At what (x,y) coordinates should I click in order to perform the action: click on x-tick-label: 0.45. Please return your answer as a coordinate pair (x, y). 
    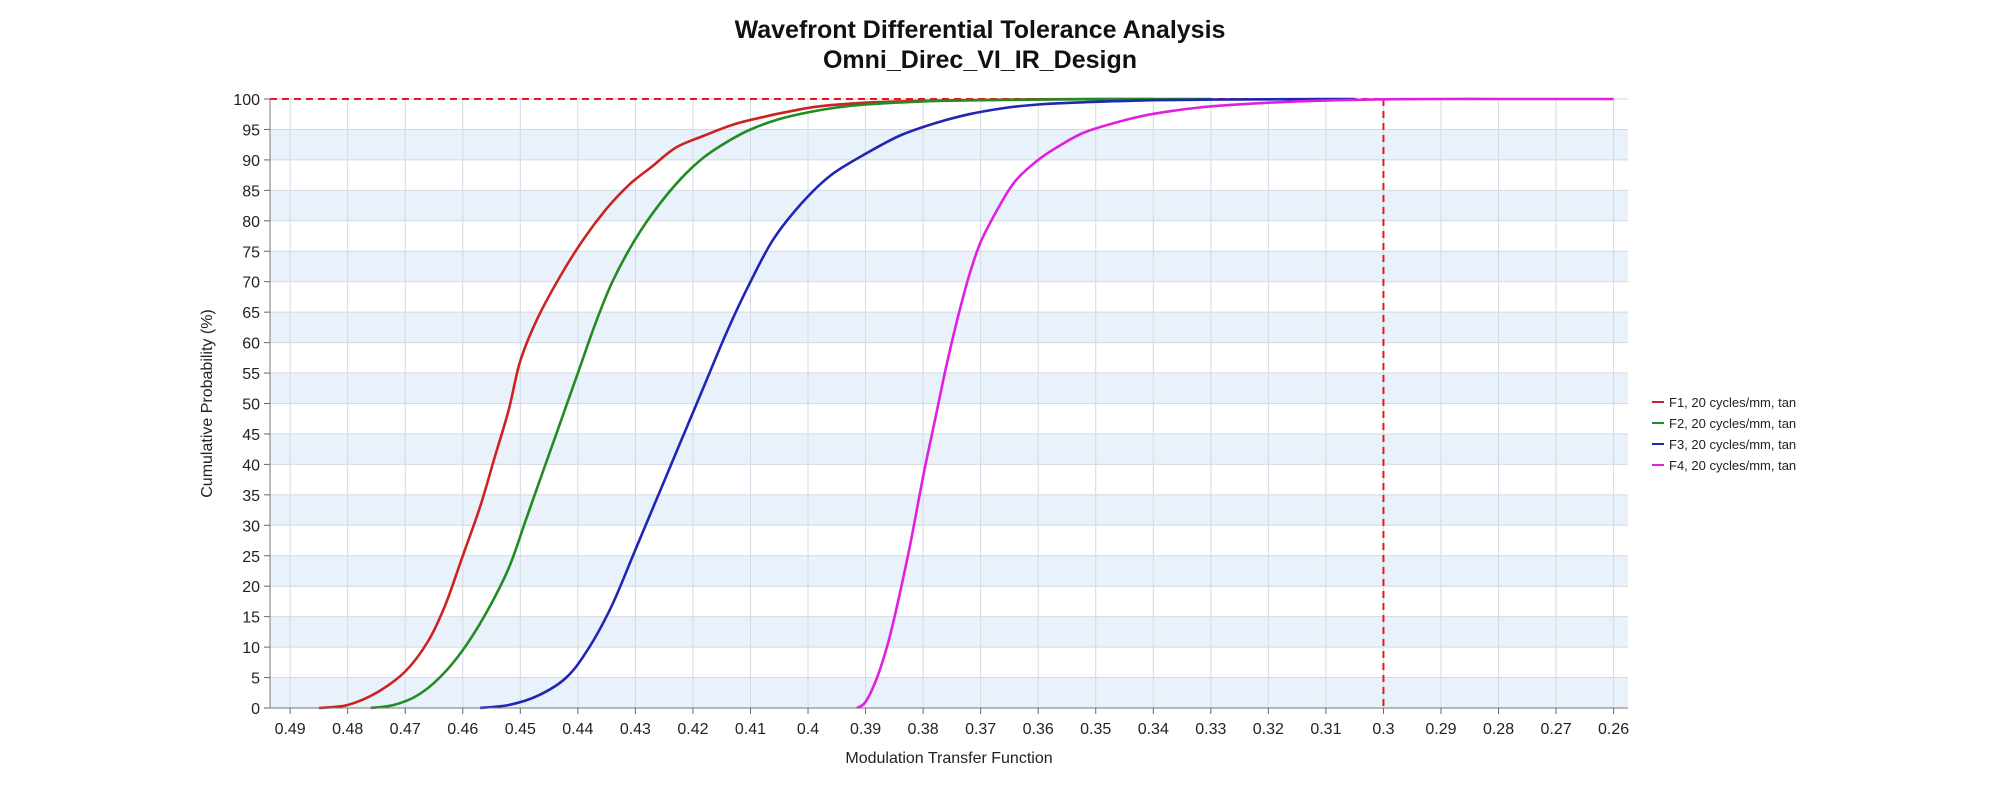
    Looking at the image, I should click on (520, 729).